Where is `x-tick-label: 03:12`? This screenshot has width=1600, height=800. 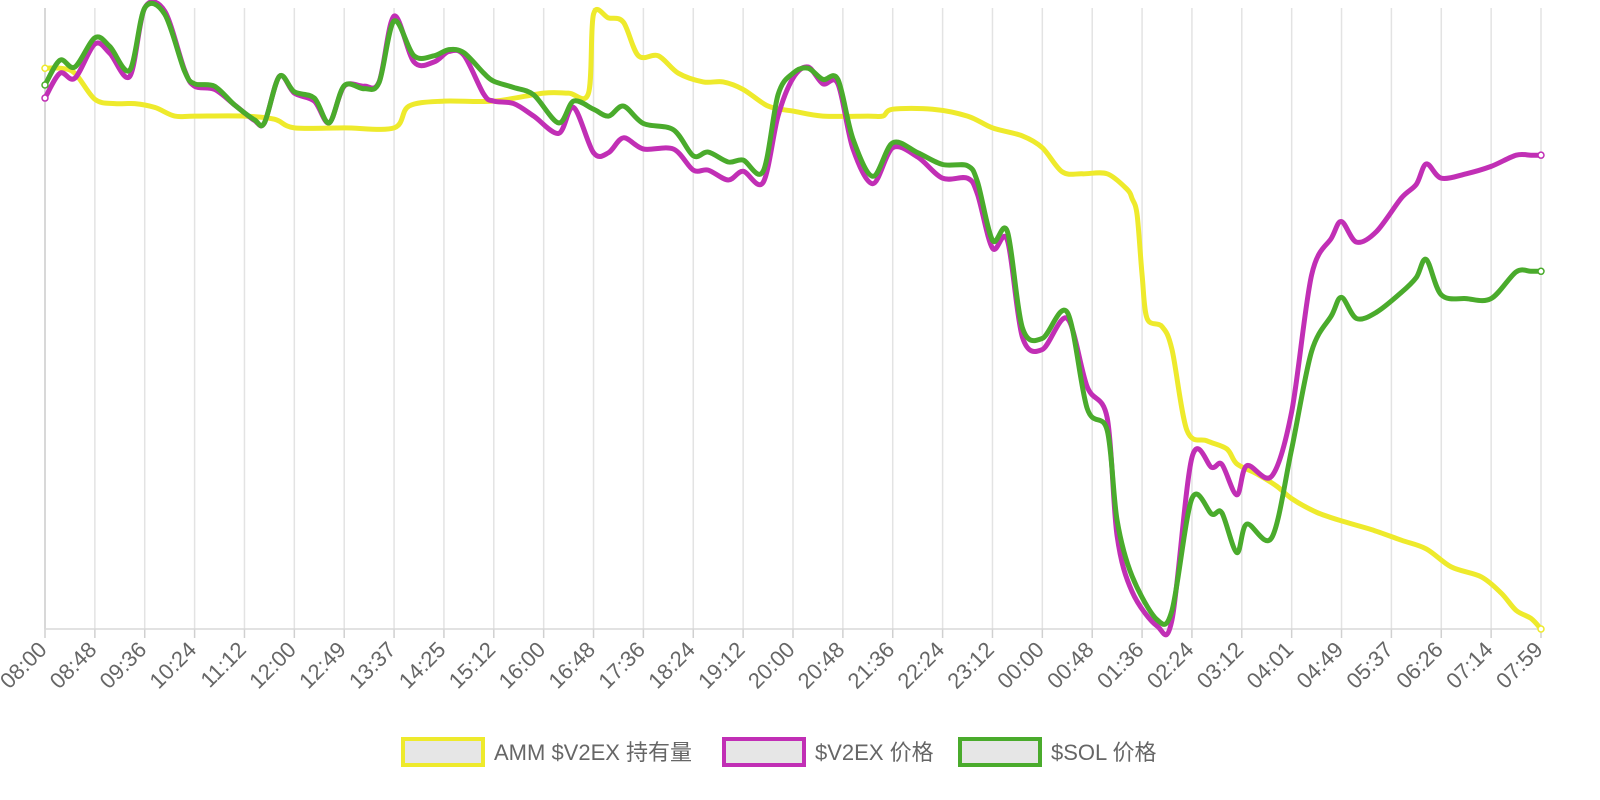 x-tick-label: 03:12 is located at coordinates (1220, 665).